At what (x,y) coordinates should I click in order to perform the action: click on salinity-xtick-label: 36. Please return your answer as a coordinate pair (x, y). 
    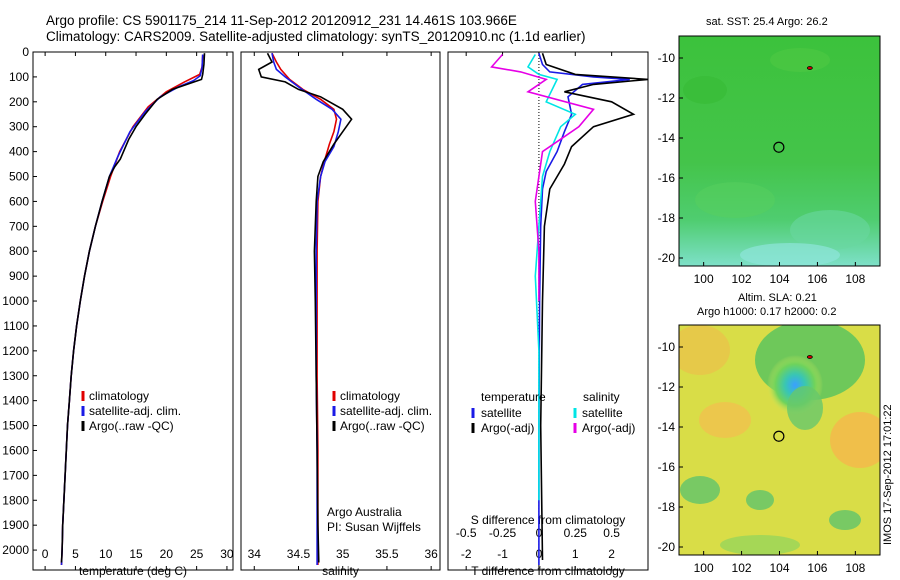
    Looking at the image, I should click on (431, 554).